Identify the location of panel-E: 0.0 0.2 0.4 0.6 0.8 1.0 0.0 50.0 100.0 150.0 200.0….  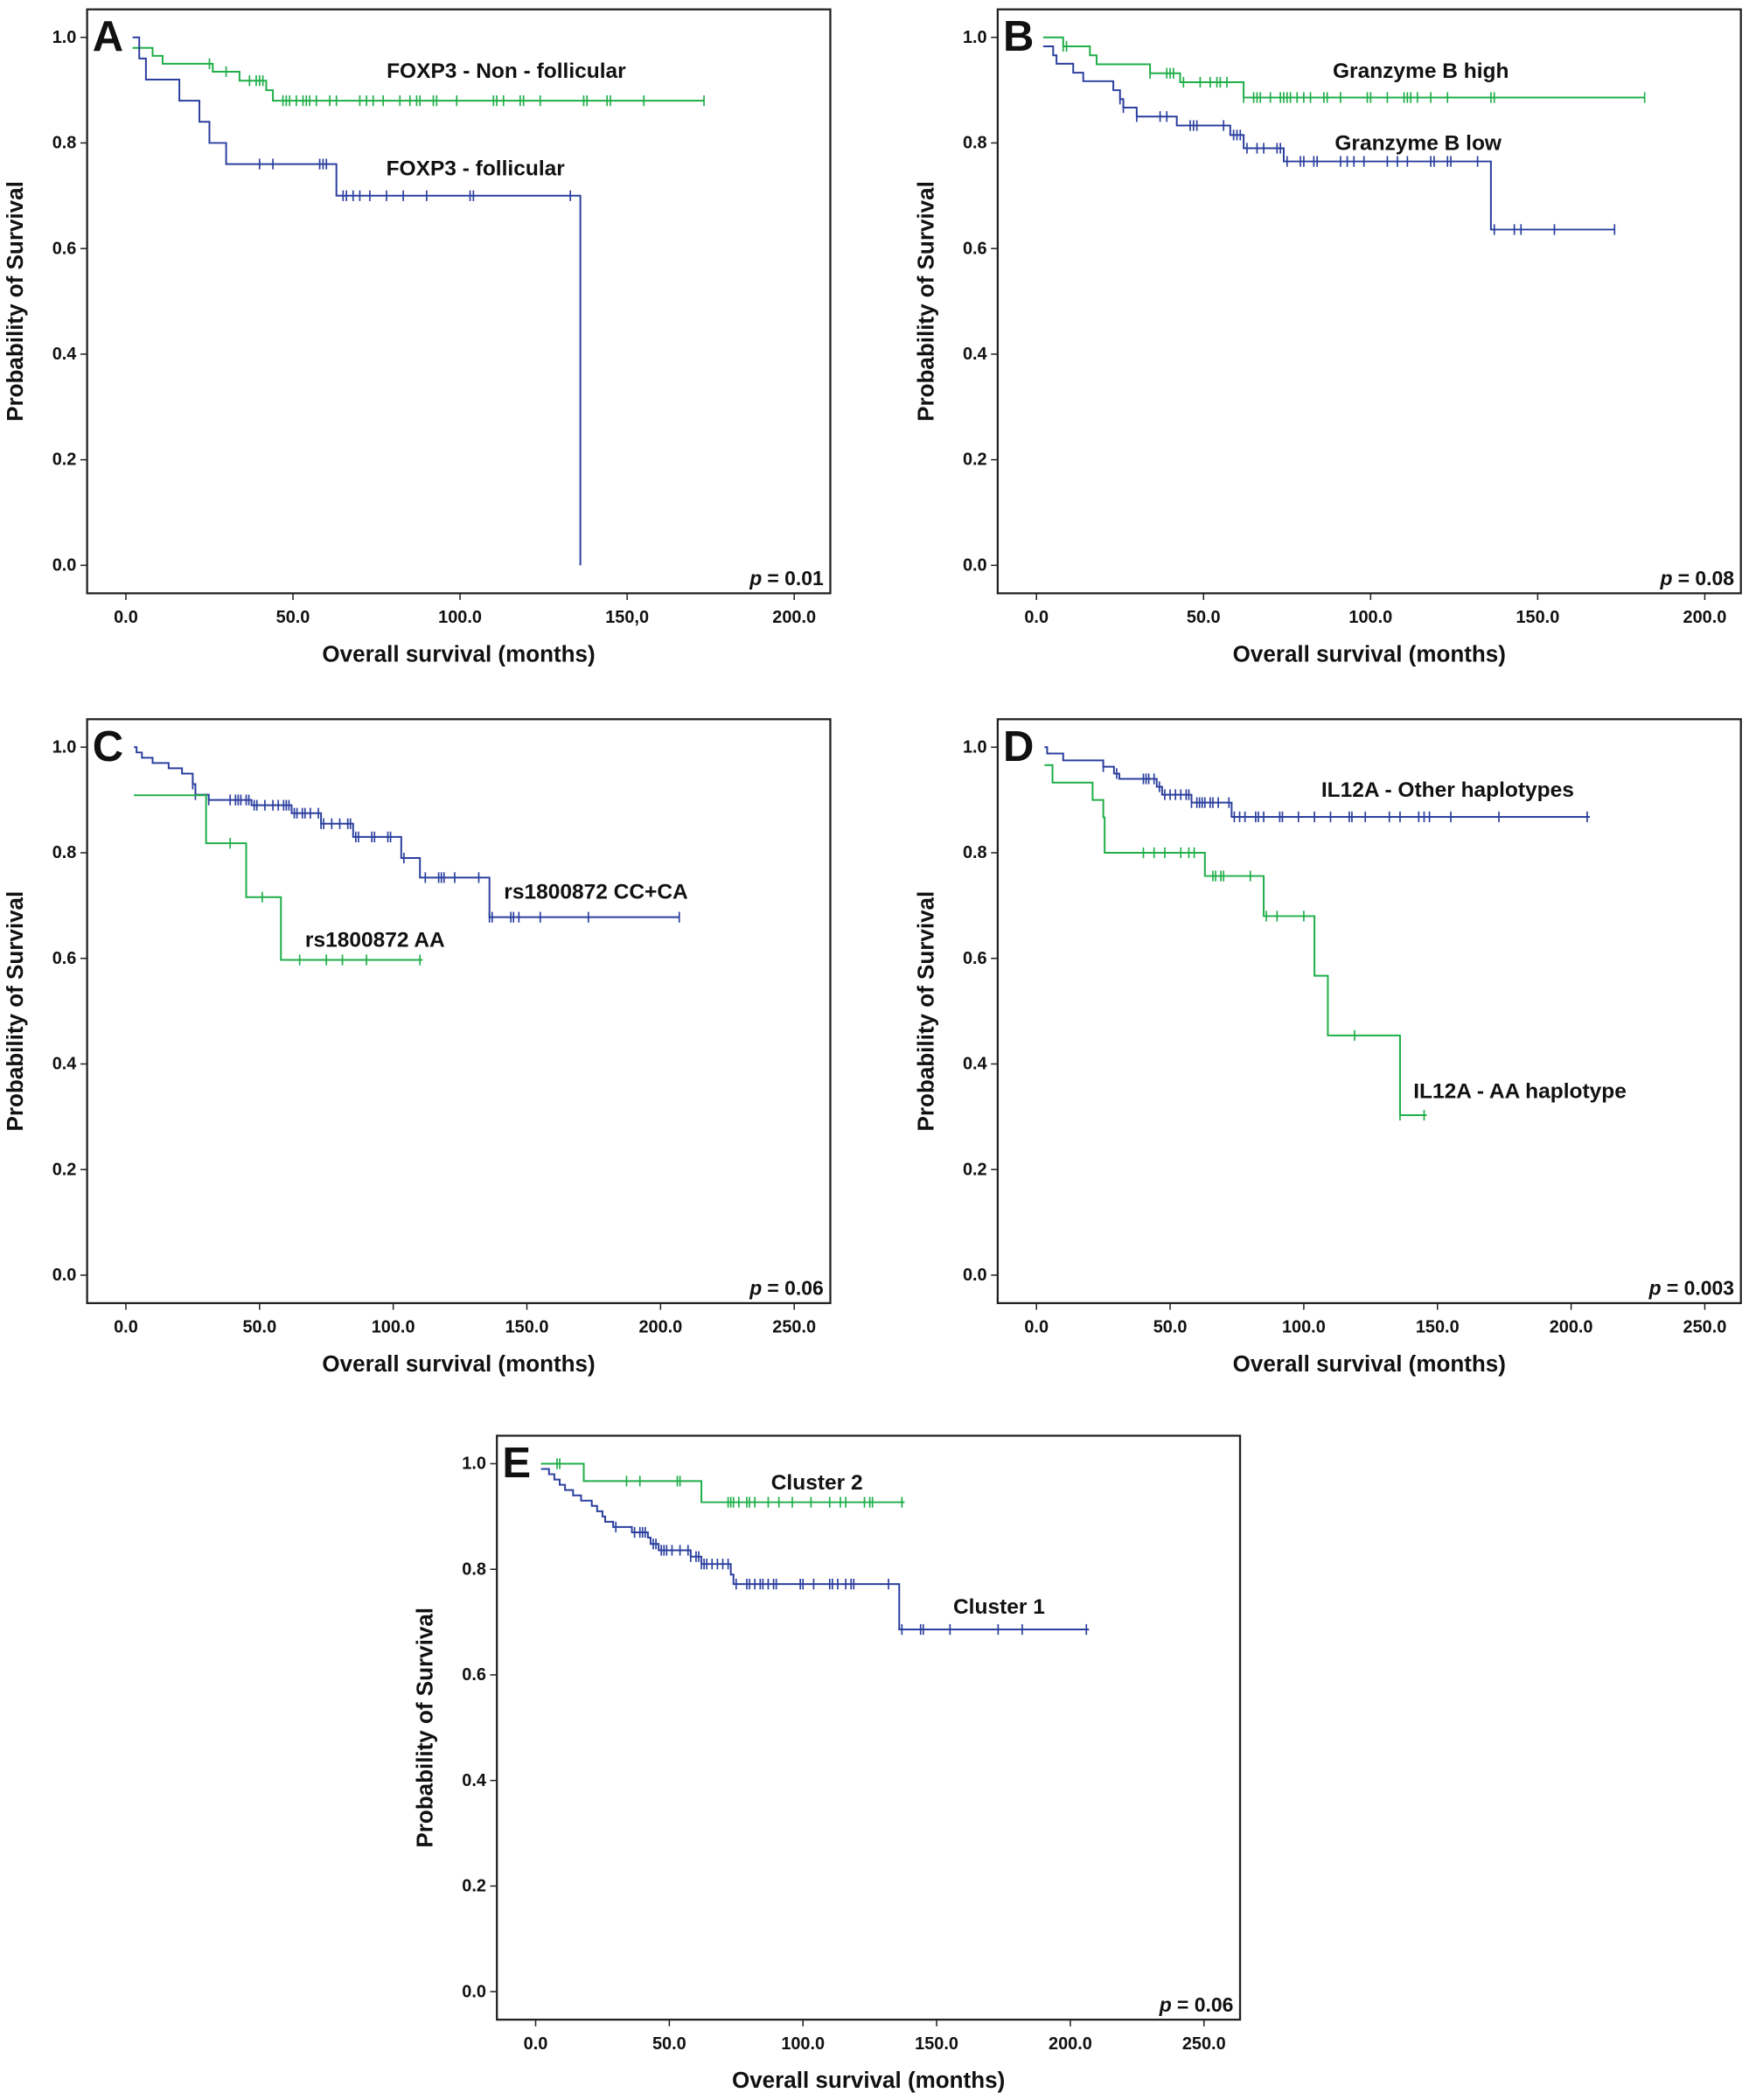
(827, 1763).